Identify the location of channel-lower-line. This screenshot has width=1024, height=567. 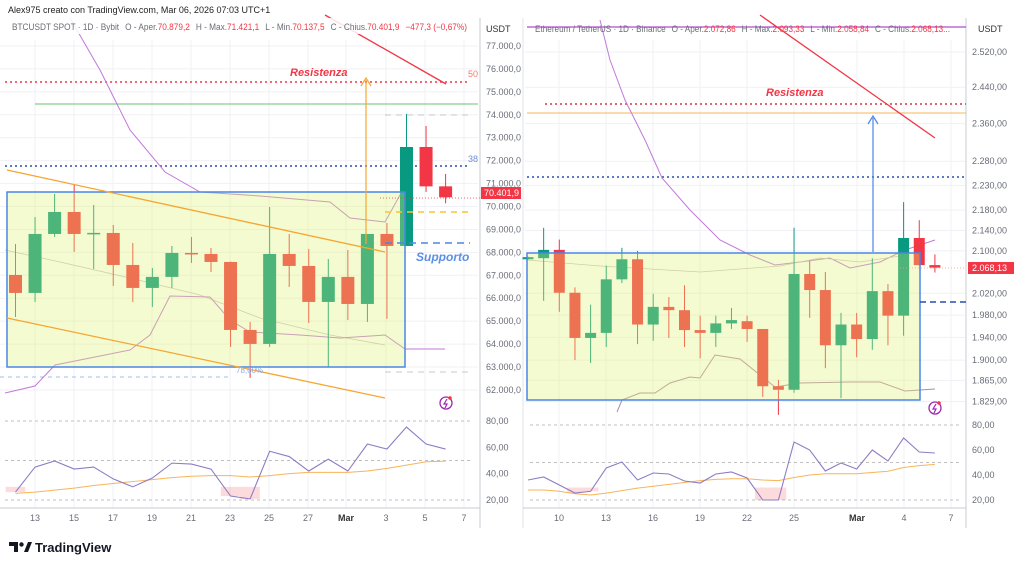
(196, 358).